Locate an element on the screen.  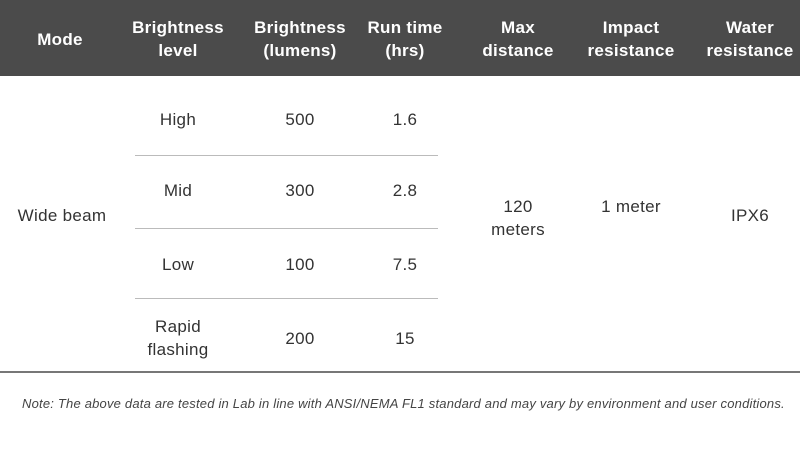
table-cell: 15 is located at coordinates (405, 338).